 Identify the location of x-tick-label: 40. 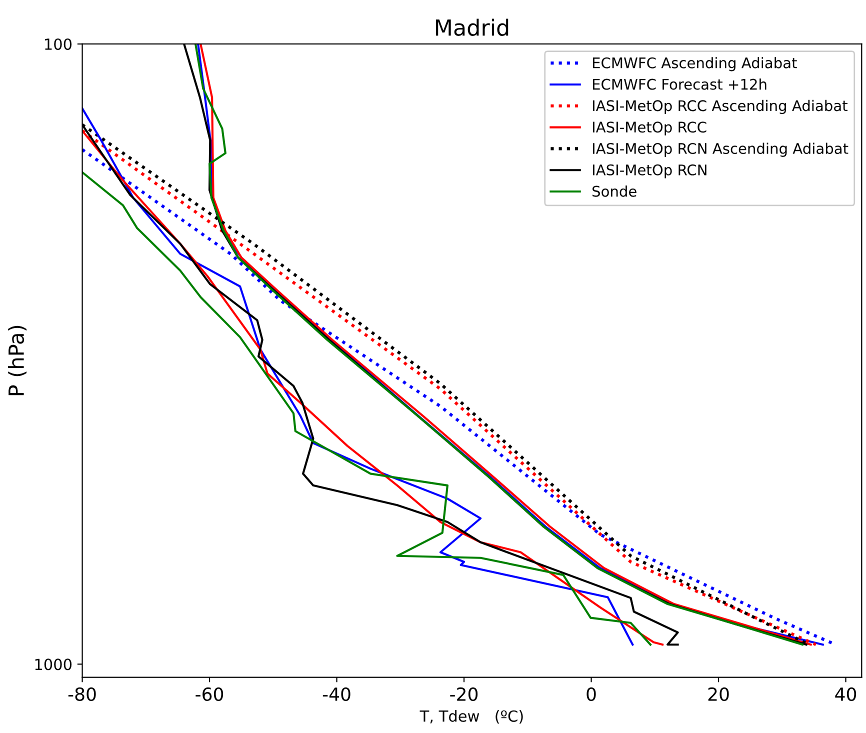
(845, 694).